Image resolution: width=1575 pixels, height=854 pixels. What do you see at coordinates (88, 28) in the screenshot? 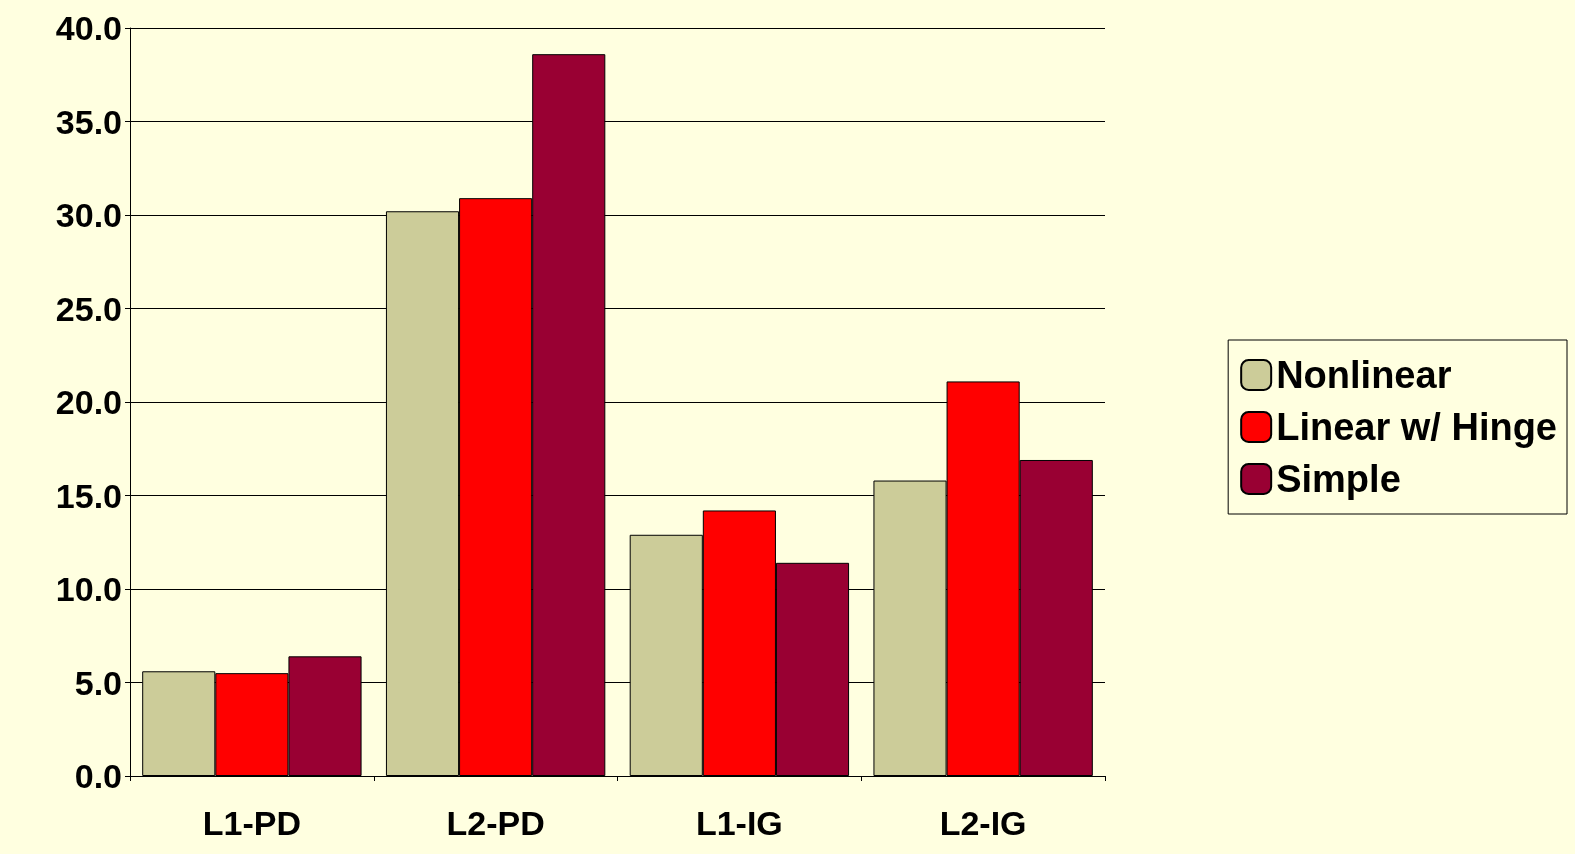
I see `y-tick-label: 40.0` at bounding box center [88, 28].